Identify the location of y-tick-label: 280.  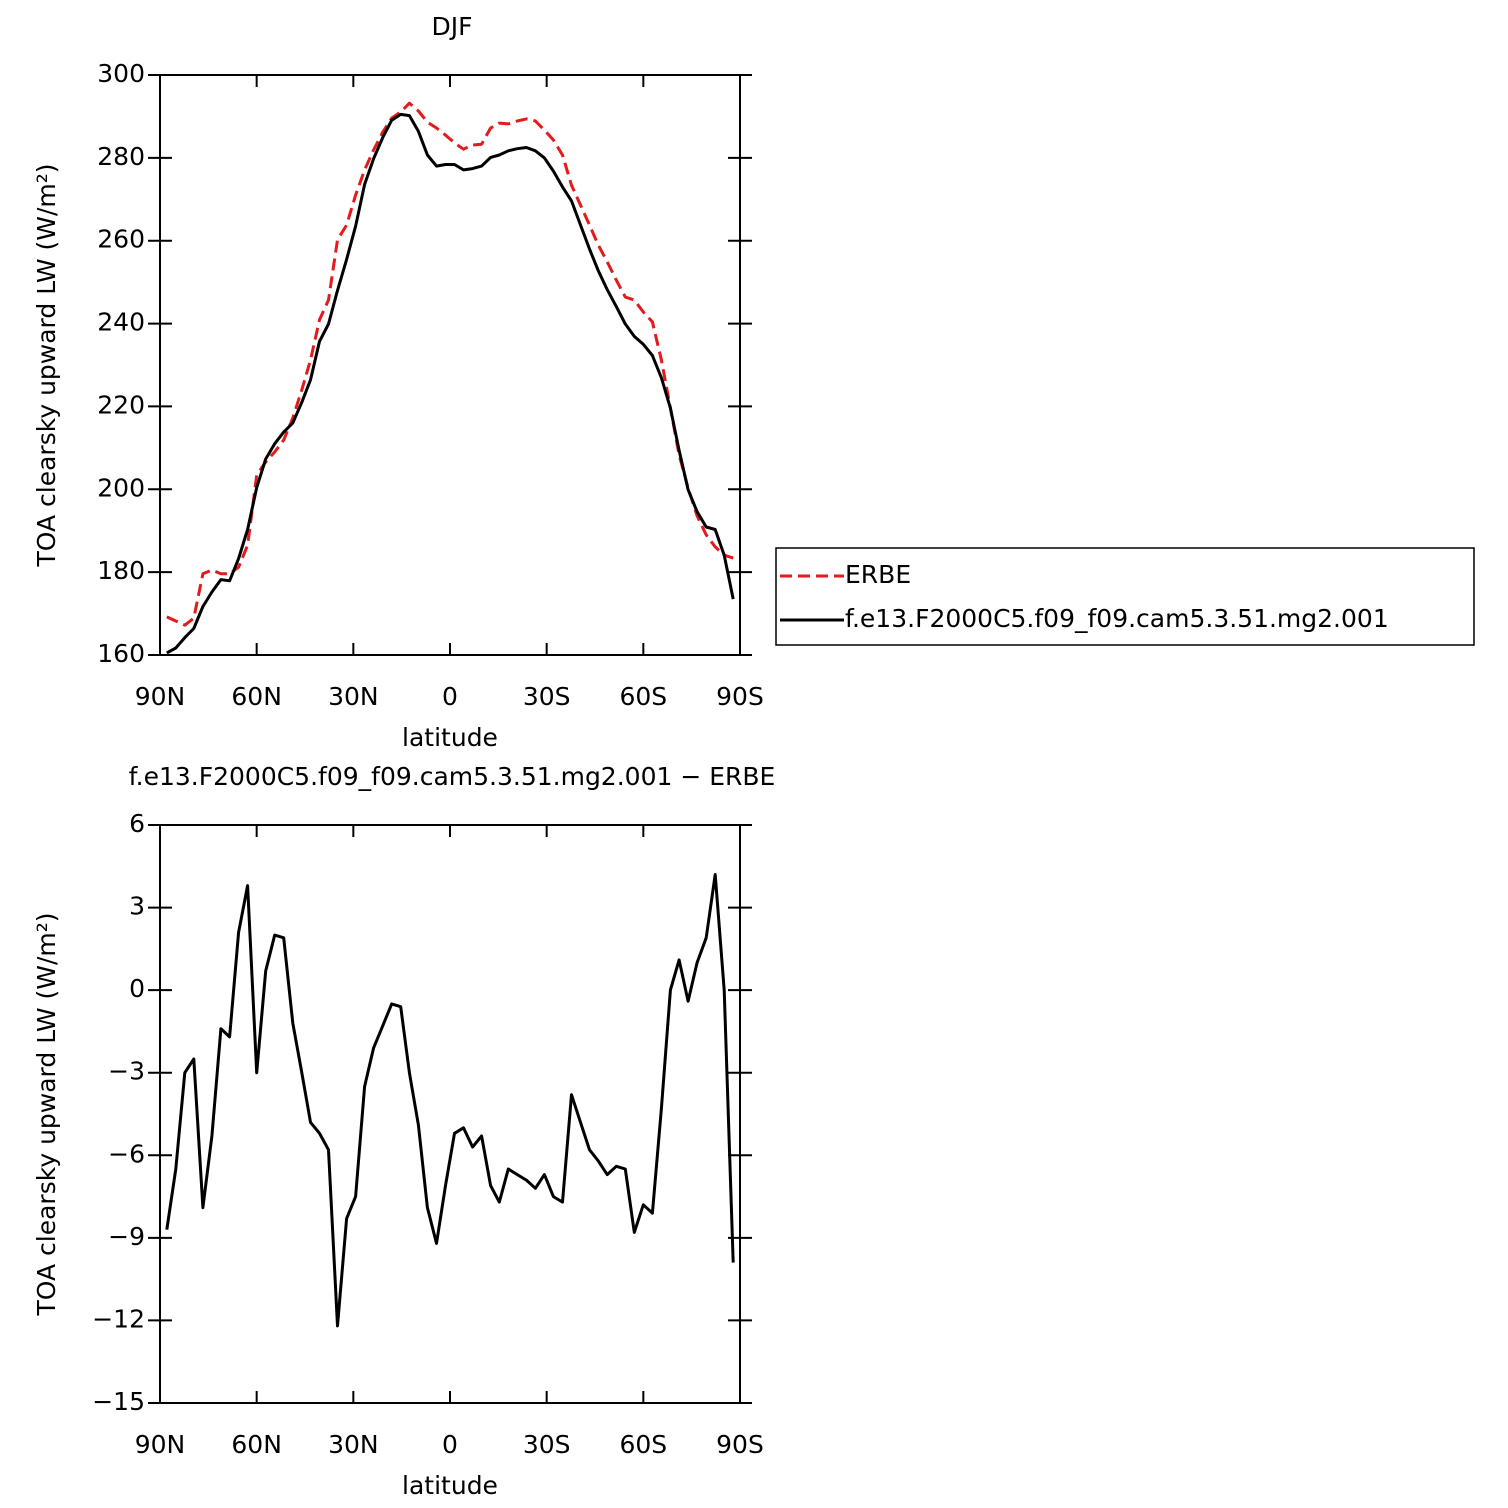
(121, 156).